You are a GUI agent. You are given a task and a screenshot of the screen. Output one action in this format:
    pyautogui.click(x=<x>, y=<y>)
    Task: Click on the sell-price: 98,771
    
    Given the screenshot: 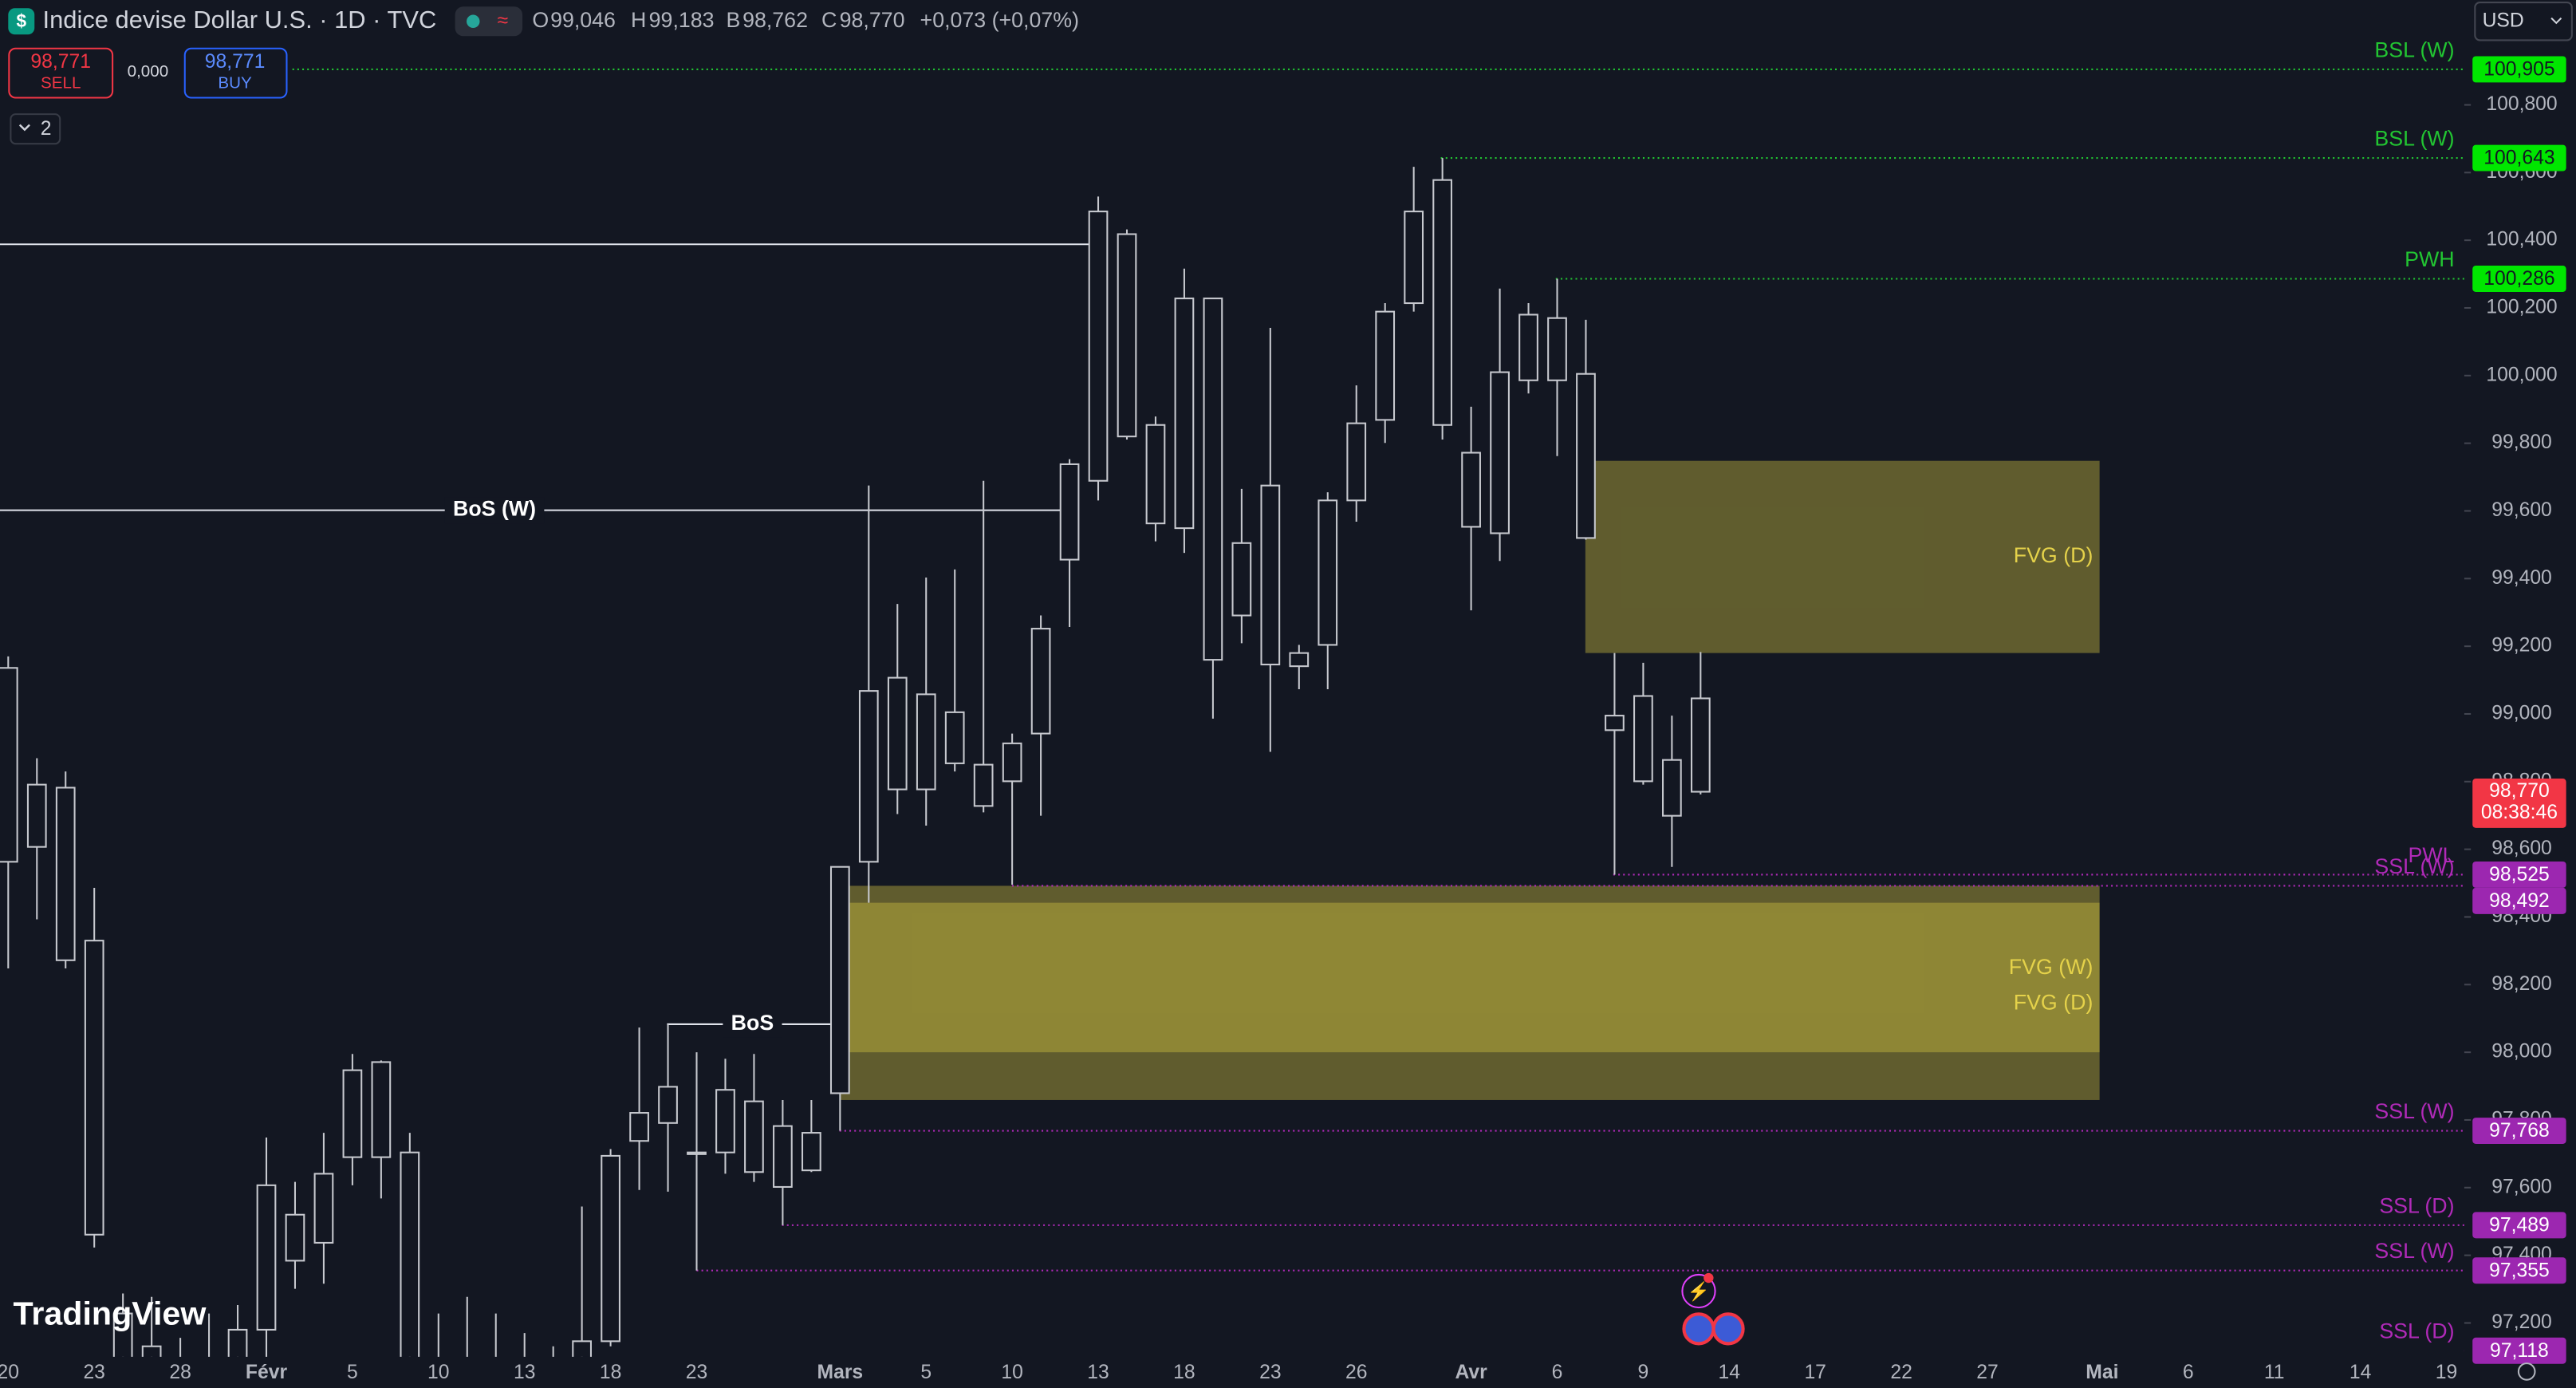 What is the action you would take?
    pyautogui.click(x=60, y=62)
    